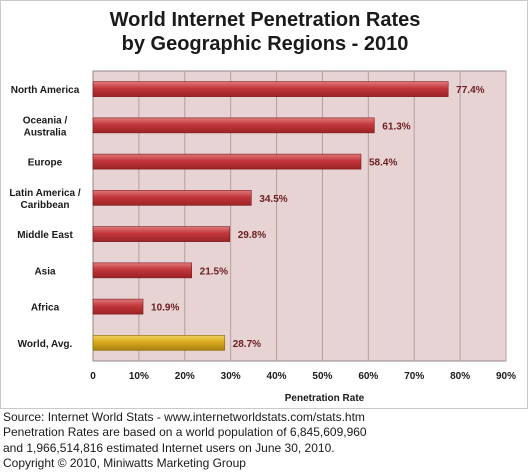  I want to click on value-label: 21.5%, so click(214, 271).